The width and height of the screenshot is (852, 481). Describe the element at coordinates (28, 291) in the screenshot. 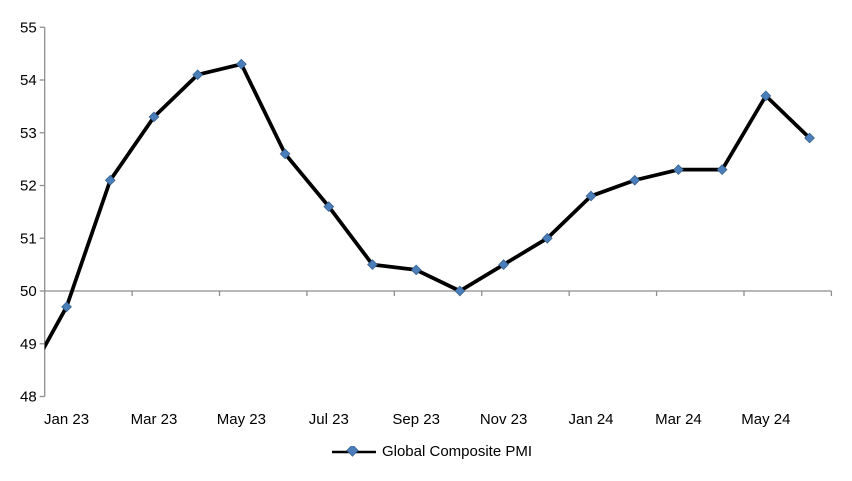

I see `y-axis-label: 50` at that location.